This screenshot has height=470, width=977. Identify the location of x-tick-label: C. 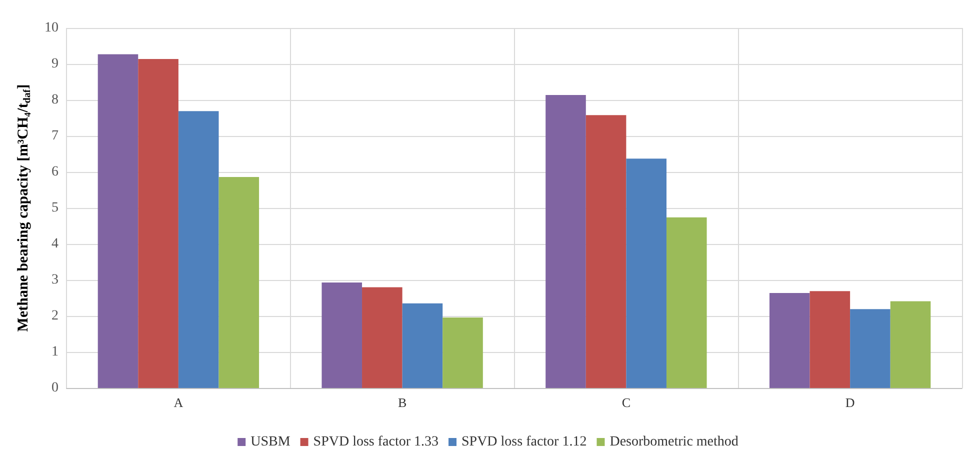
(626, 402).